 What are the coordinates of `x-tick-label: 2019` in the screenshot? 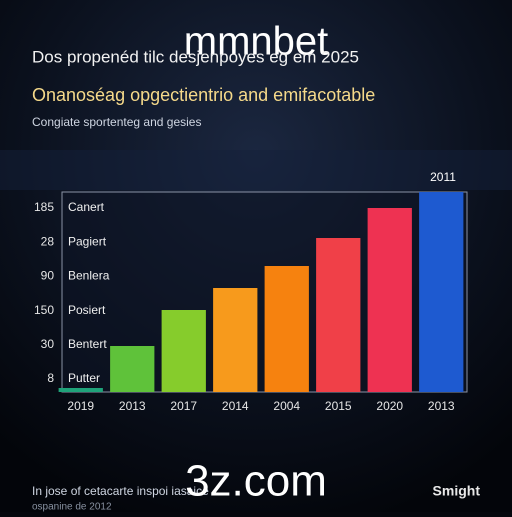 It's located at (80, 406).